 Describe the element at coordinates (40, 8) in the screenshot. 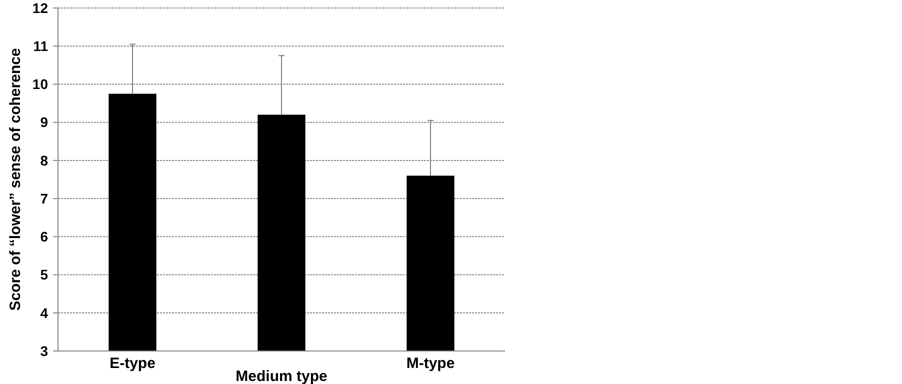

I see `y-tick-label: 12` at that location.